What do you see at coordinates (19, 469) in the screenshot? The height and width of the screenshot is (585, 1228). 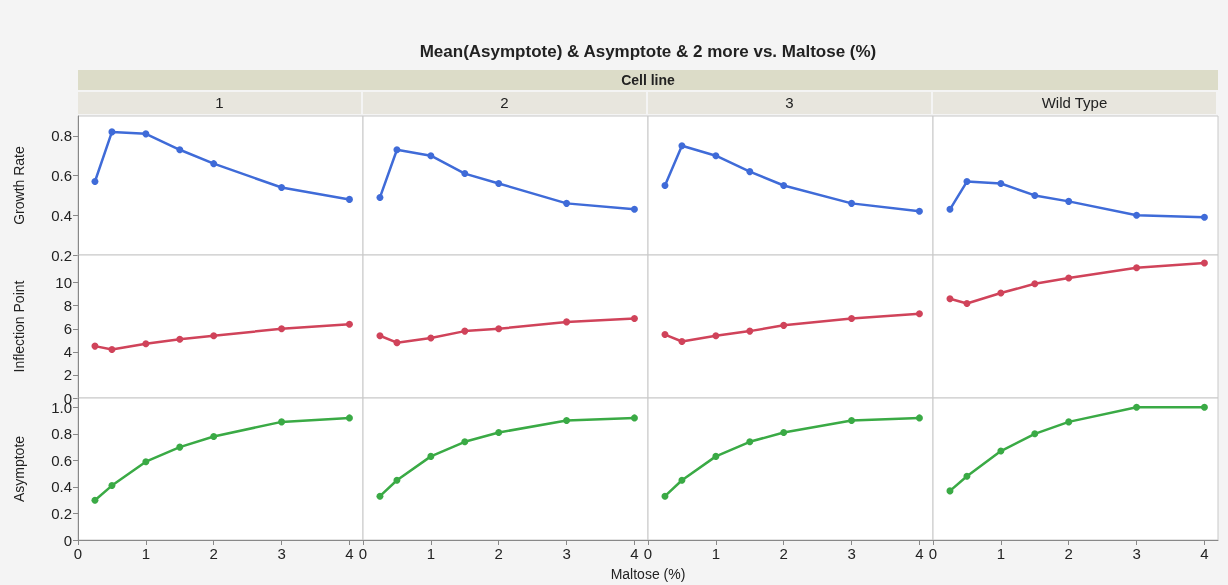 I see `y-axis-title: Asymptote` at bounding box center [19, 469].